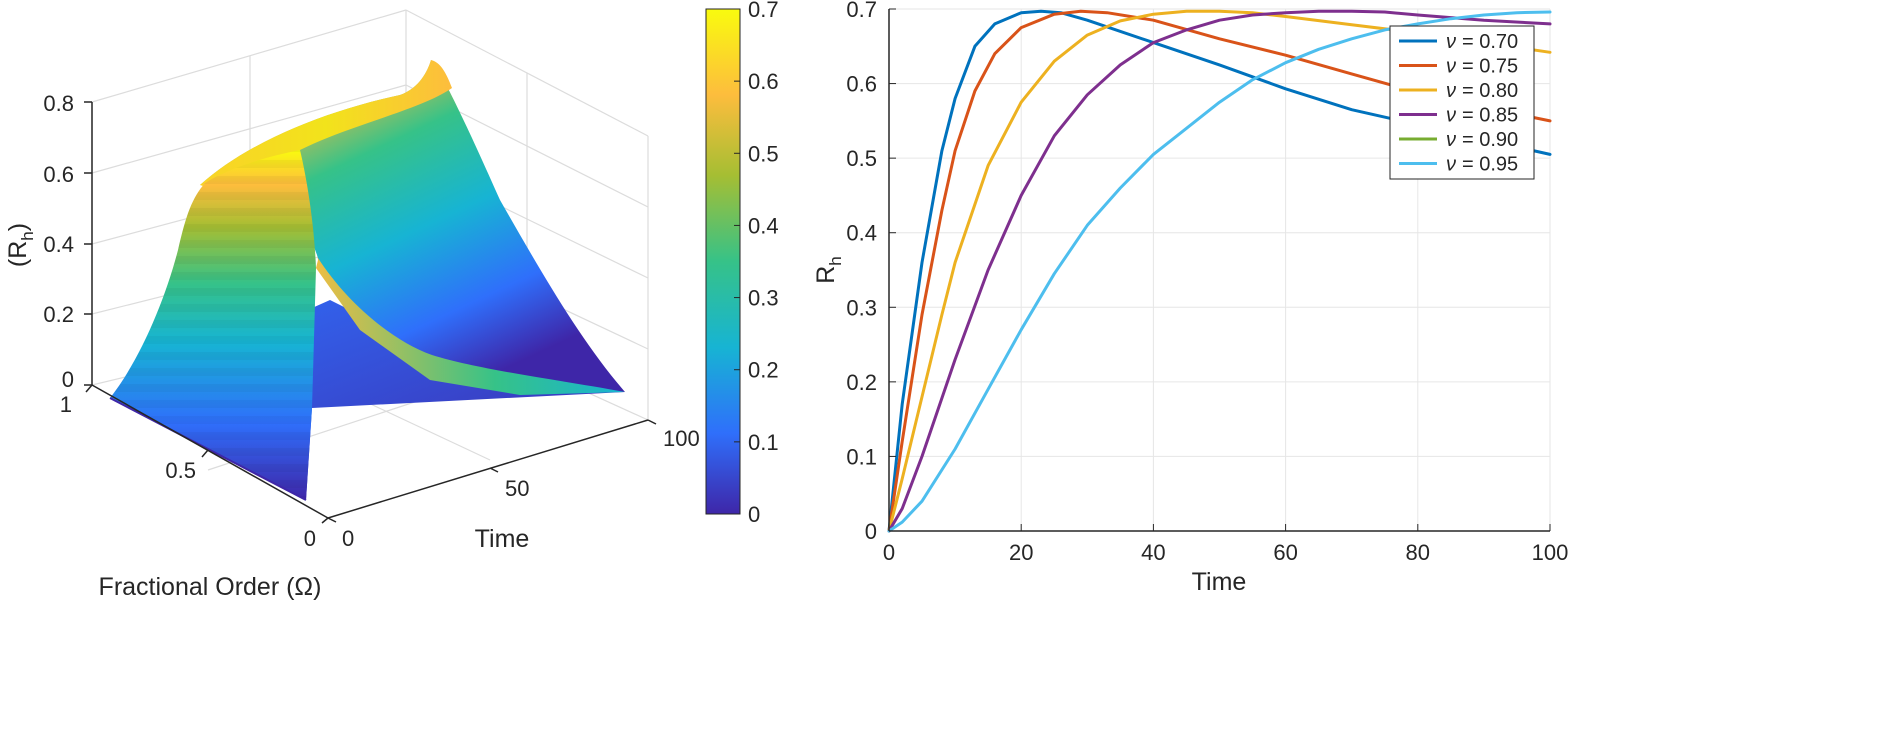 The width and height of the screenshot is (1902, 732). Describe the element at coordinates (763, 370) in the screenshot. I see `colorbar-tick-label: 0.2` at that location.